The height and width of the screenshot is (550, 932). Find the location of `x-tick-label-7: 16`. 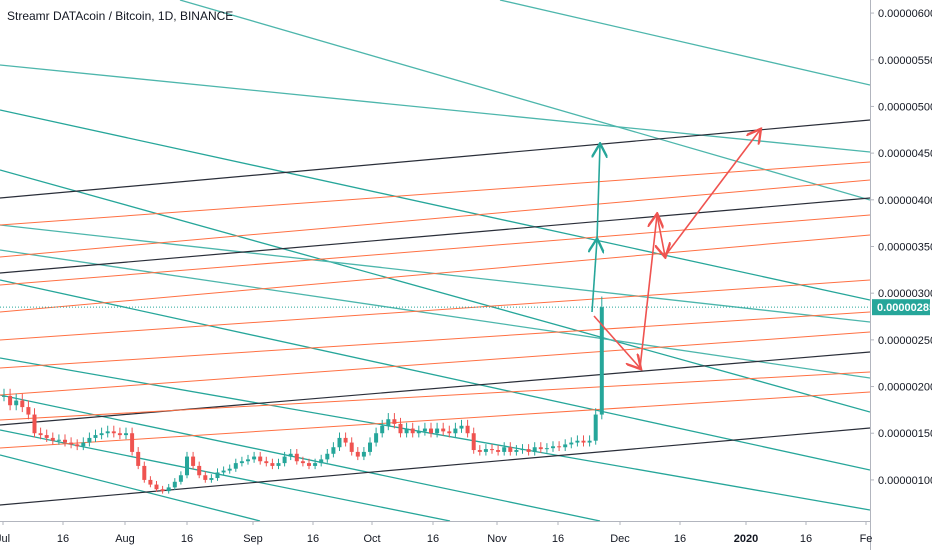

x-tick-label-7: 16 is located at coordinates (433, 539).